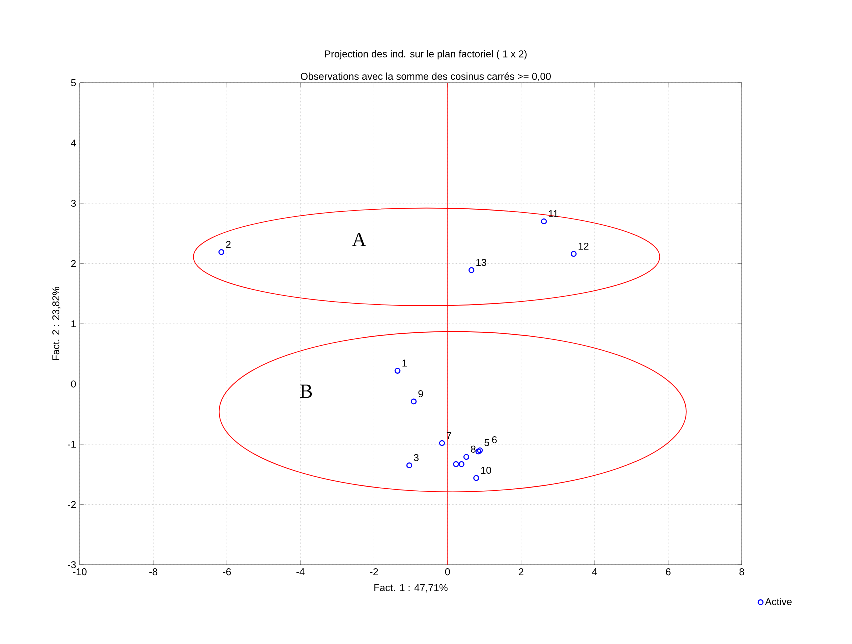  What do you see at coordinates (411, 588) in the screenshot?
I see `x-axis-title: Fact. 1 : 47,71%` at bounding box center [411, 588].